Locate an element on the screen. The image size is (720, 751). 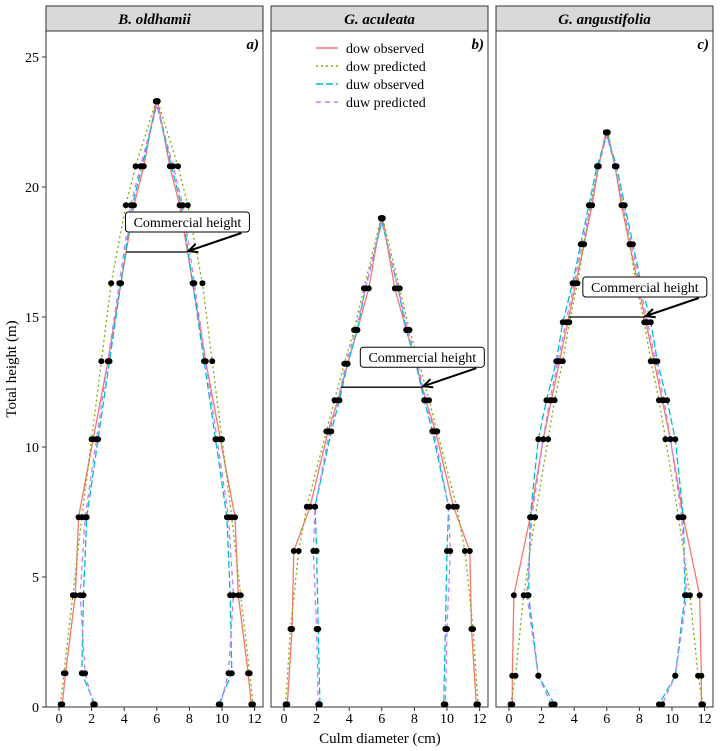
legend-label: dow predicted is located at coordinates (386, 67).